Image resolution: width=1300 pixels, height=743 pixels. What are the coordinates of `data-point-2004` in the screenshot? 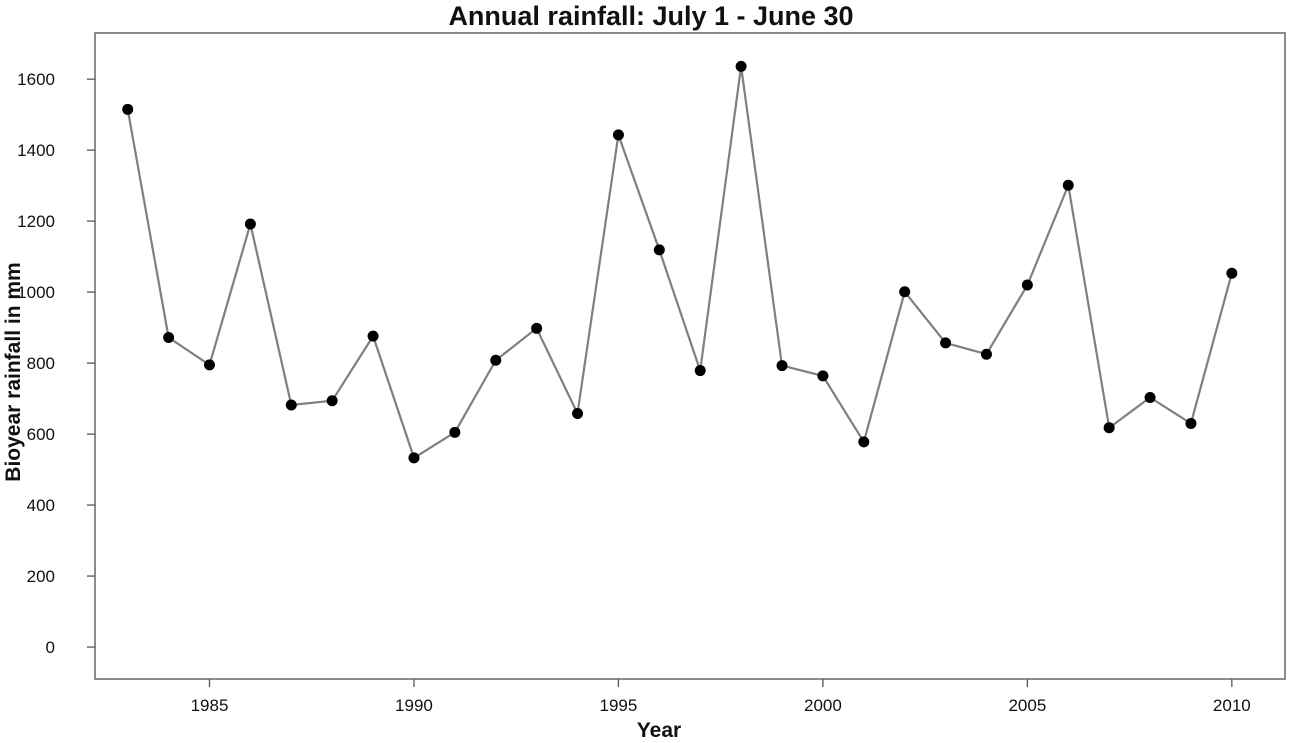 It's located at (986, 354).